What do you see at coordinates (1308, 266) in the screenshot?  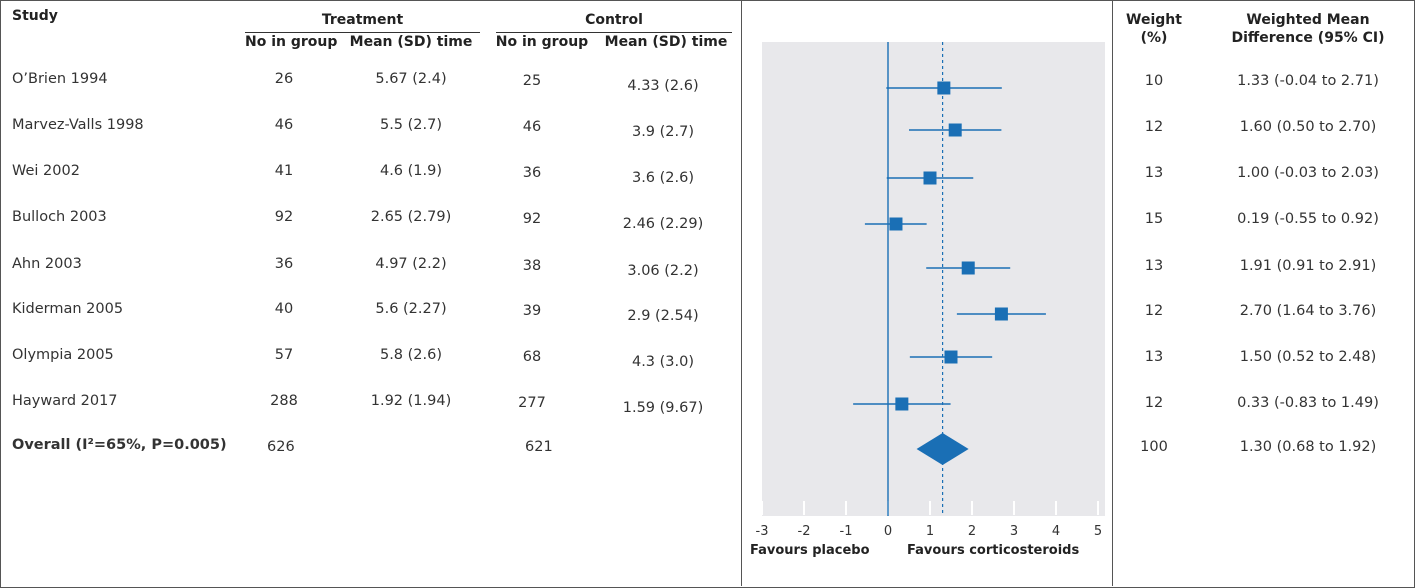 I see `wmd-value: 1.91 (0.91 to 2.91)` at bounding box center [1308, 266].